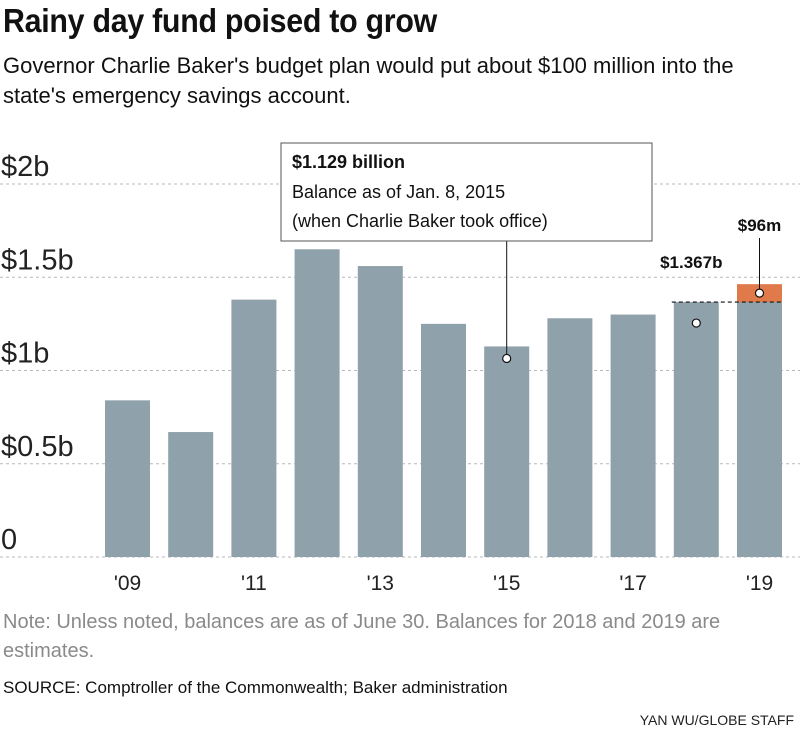 The height and width of the screenshot is (735, 800). I want to click on y-tick-label: $0.5b, so click(37, 447).